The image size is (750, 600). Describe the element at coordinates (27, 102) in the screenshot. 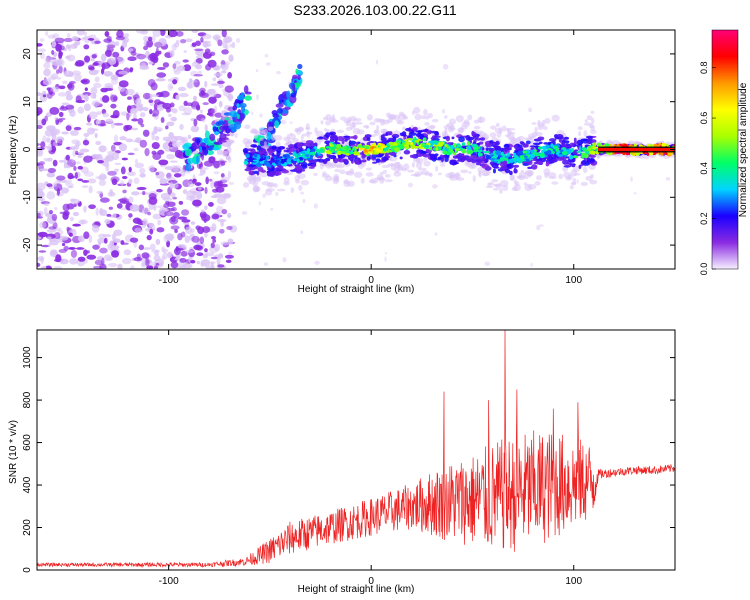

I see `spectrogram-ytick-label: 10` at that location.